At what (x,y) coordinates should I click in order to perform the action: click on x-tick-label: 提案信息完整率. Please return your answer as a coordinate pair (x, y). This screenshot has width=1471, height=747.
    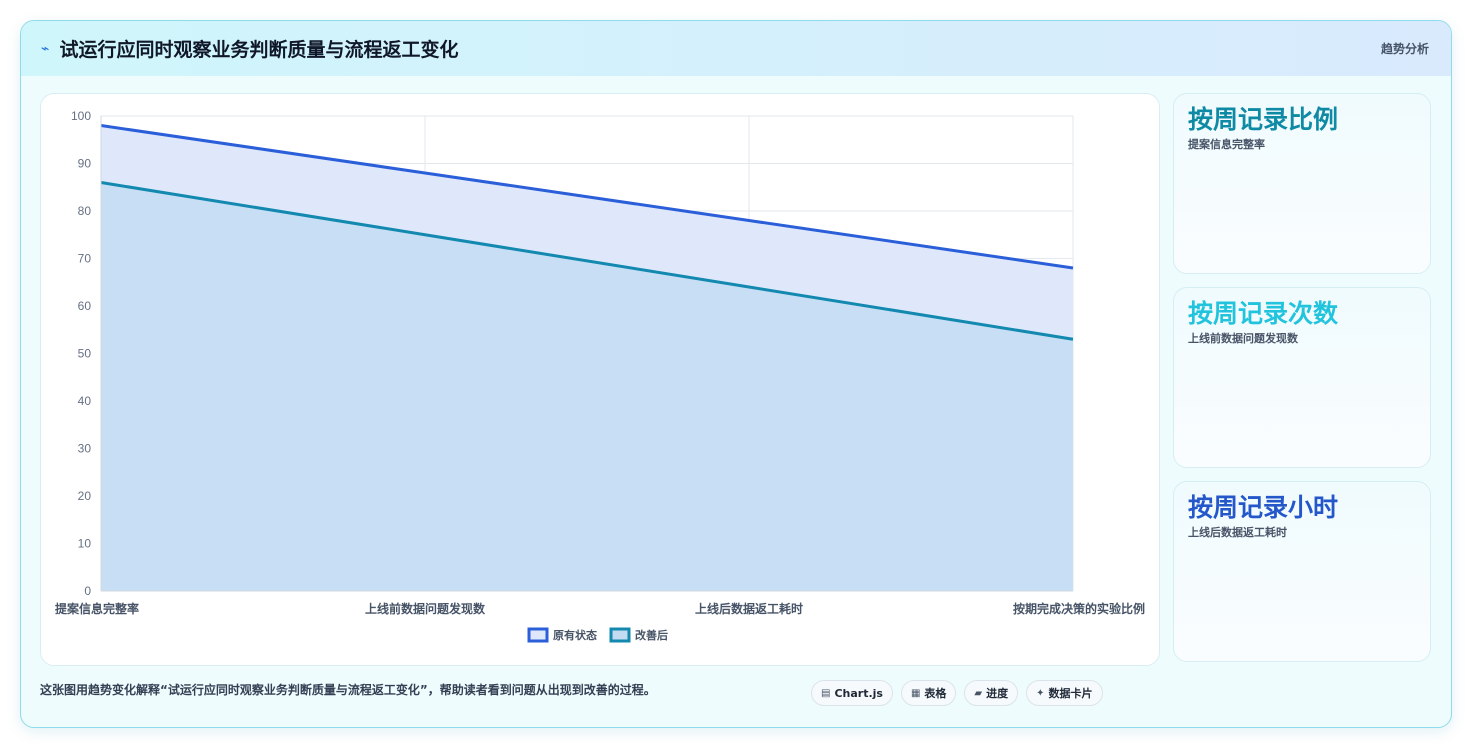
    Looking at the image, I should click on (97, 608).